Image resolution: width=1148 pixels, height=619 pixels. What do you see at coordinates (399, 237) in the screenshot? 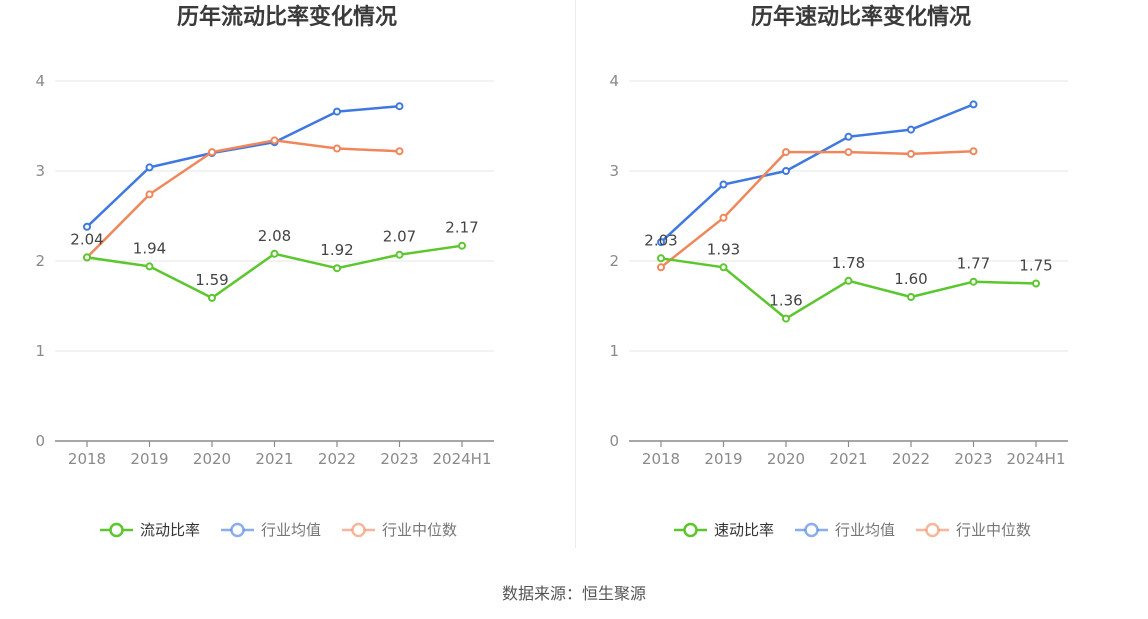
I see `data-label: 2.07` at bounding box center [399, 237].